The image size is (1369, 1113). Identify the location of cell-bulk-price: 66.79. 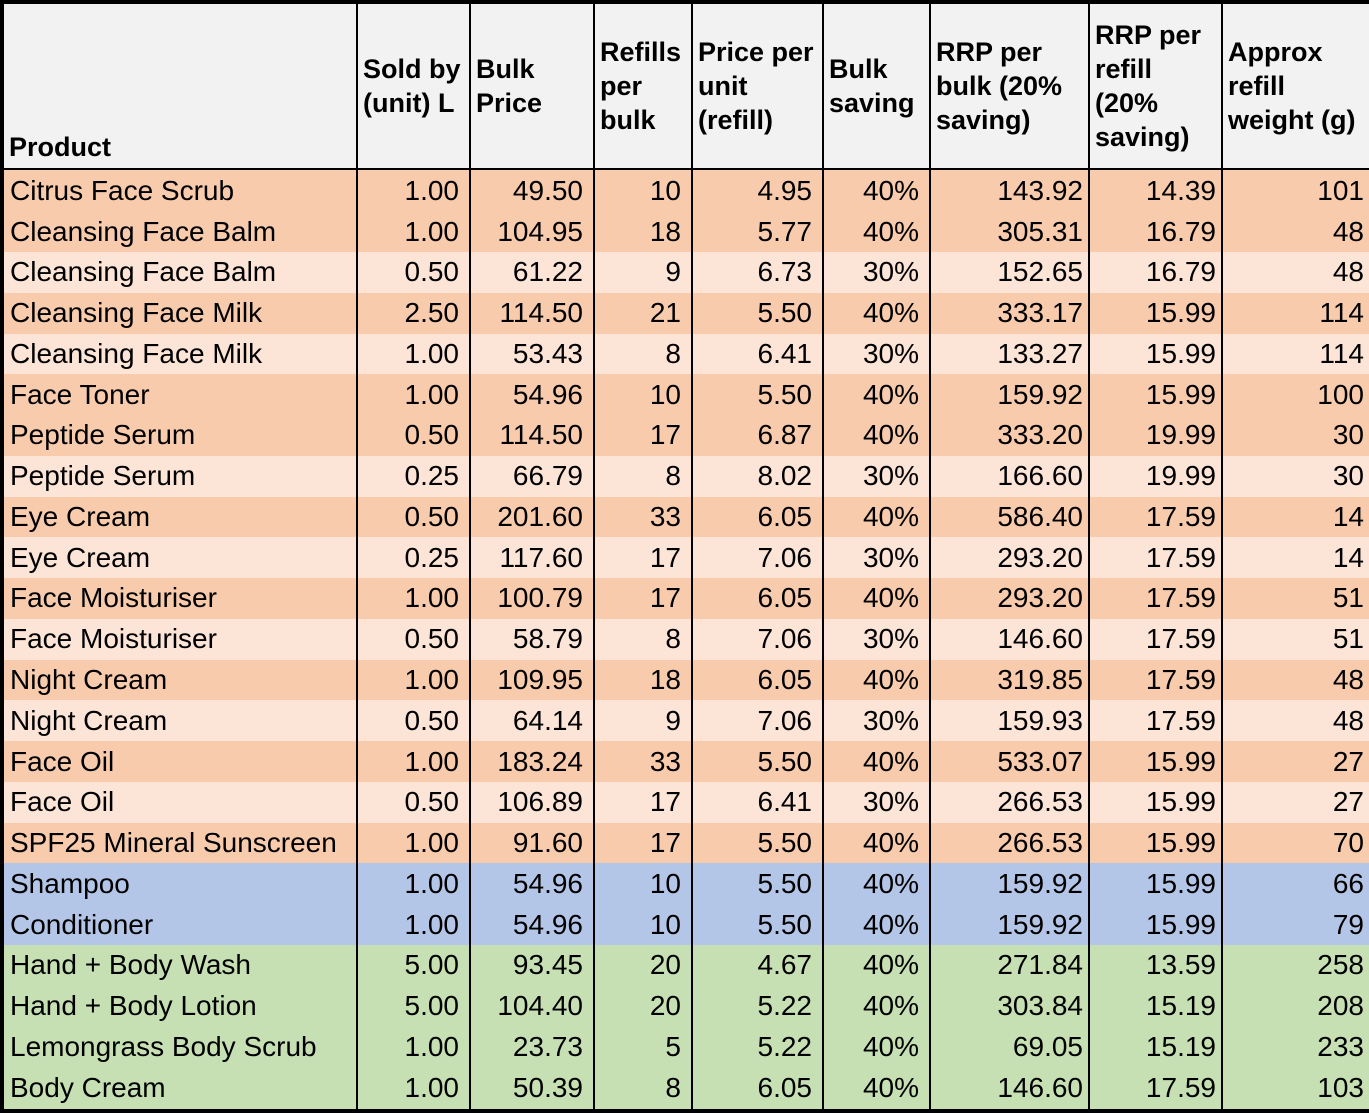
(531, 476).